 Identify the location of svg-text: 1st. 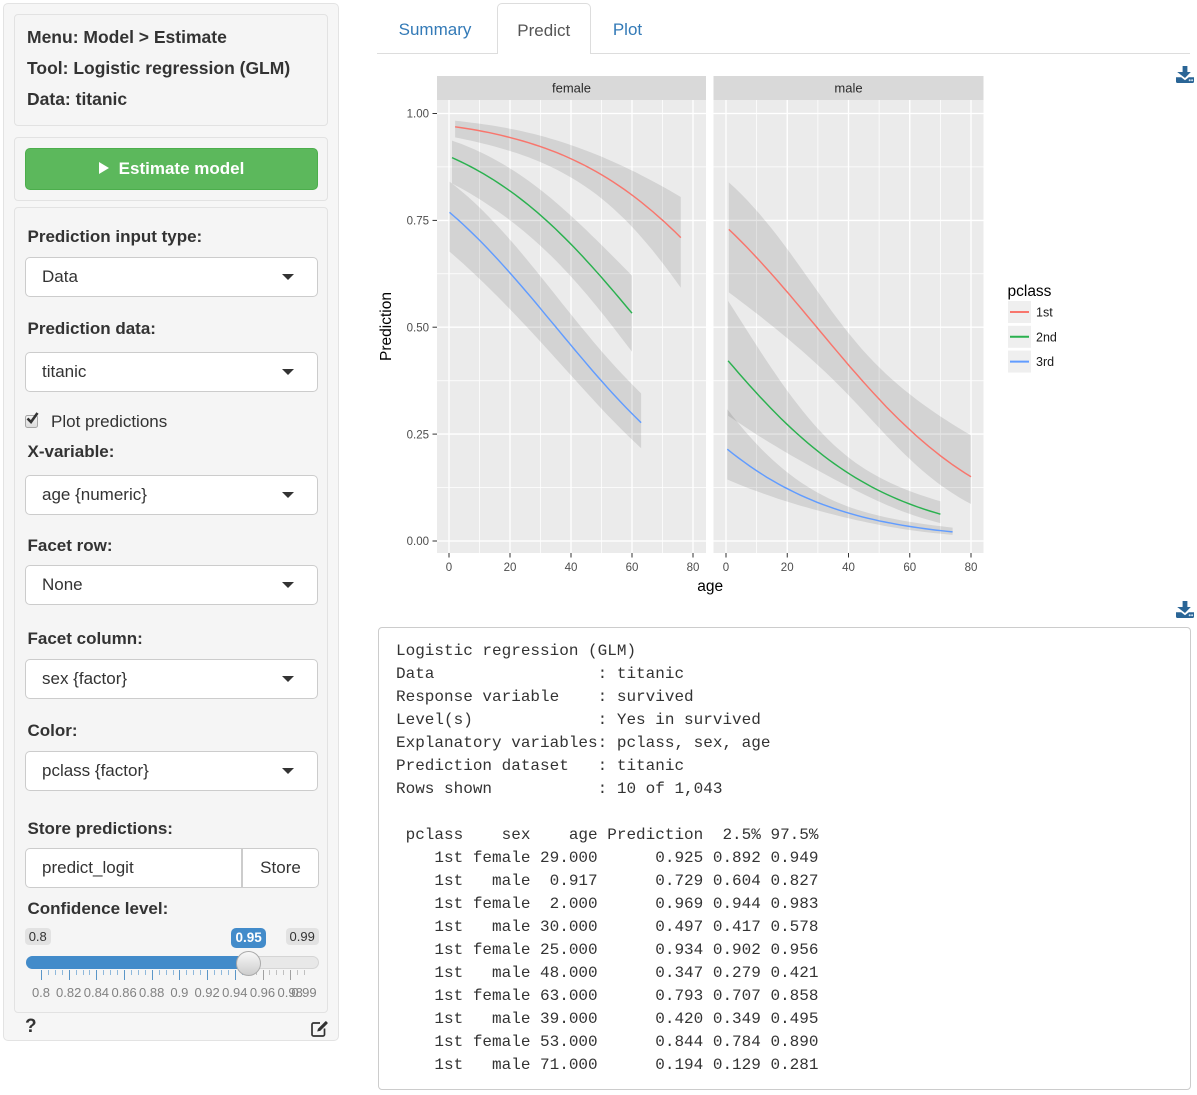
(1044, 313).